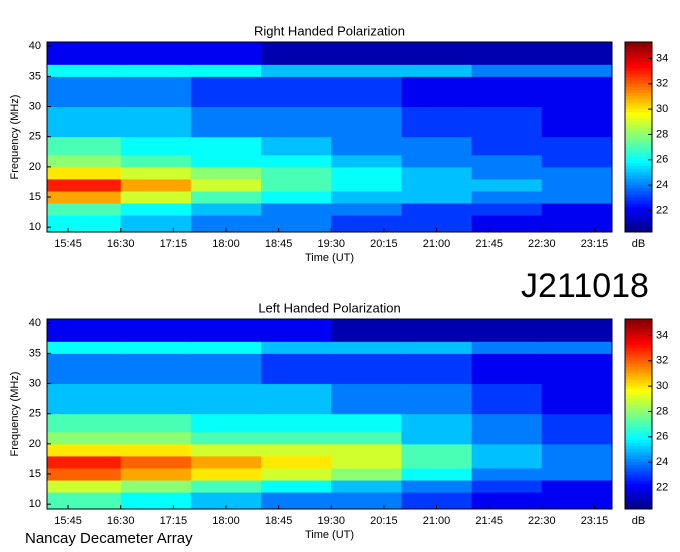 The width and height of the screenshot is (680, 552). Describe the element at coordinates (662, 160) in the screenshot. I see `colorbar-tick-label: 26` at that location.